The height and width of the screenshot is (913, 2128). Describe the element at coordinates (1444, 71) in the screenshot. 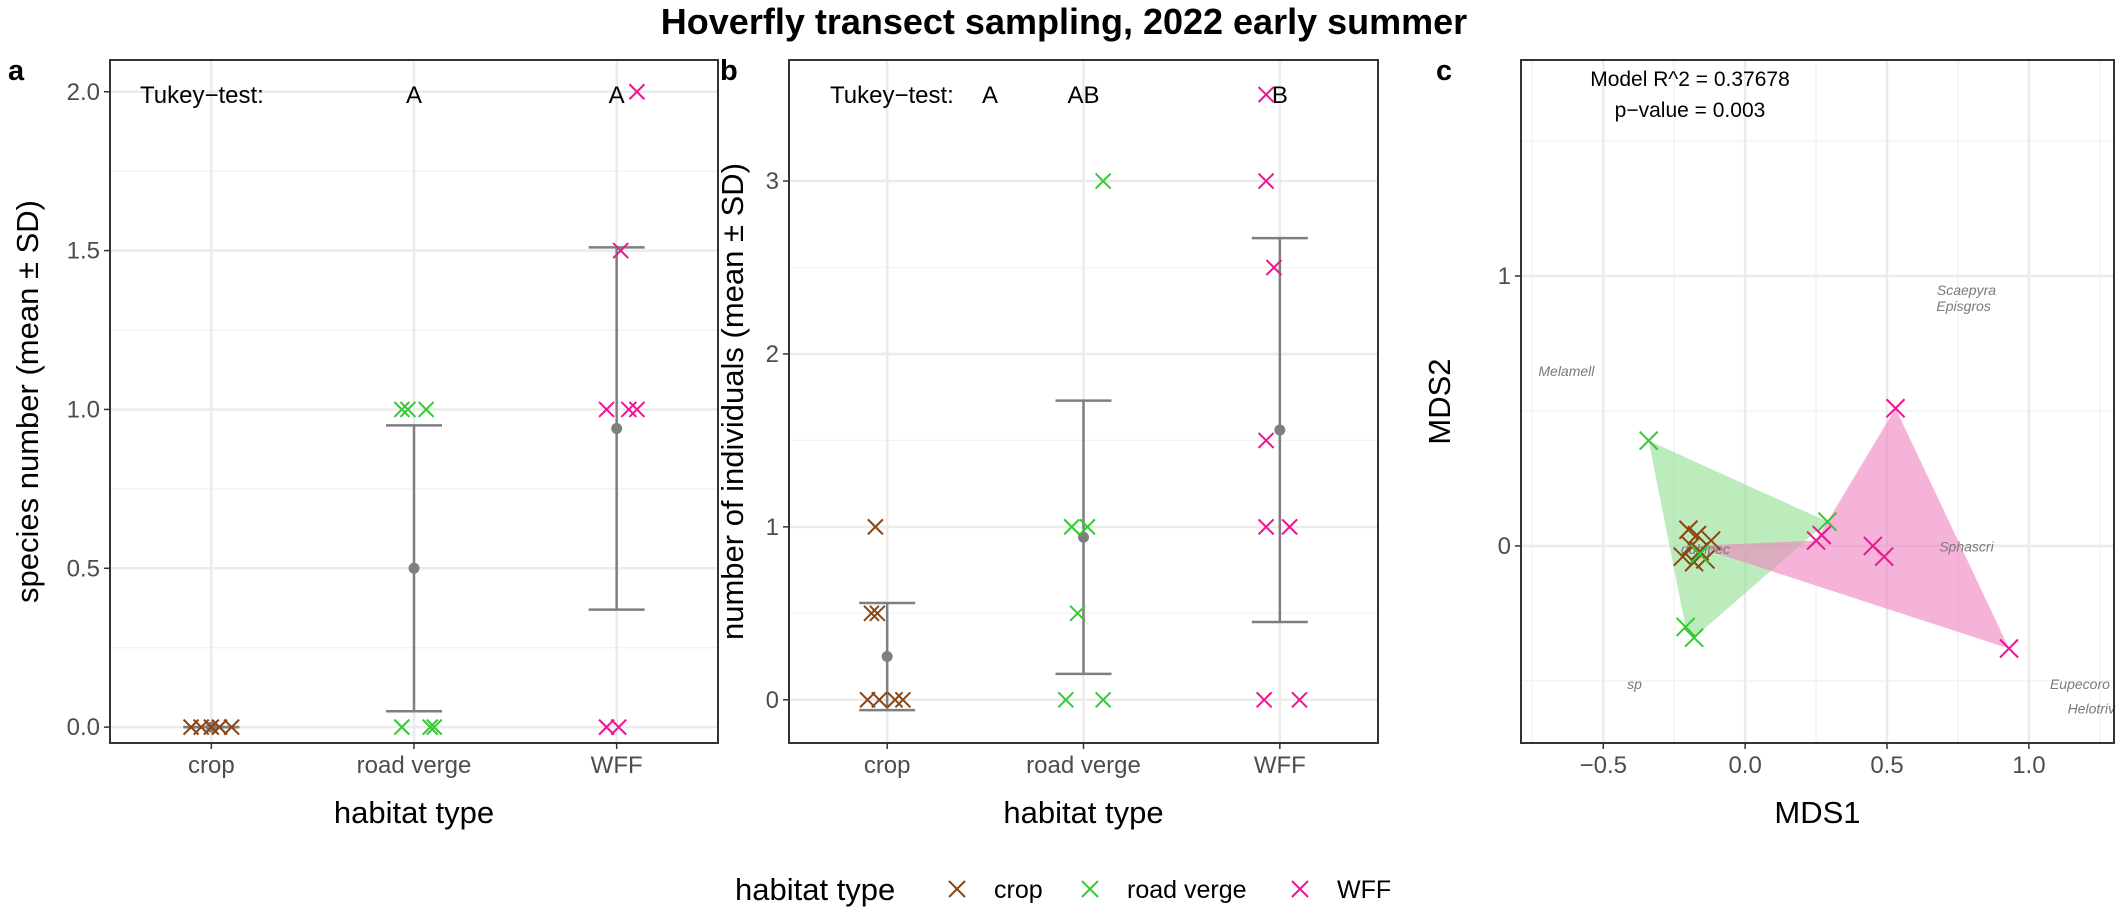

I see `panel-tag-c: c` at that location.